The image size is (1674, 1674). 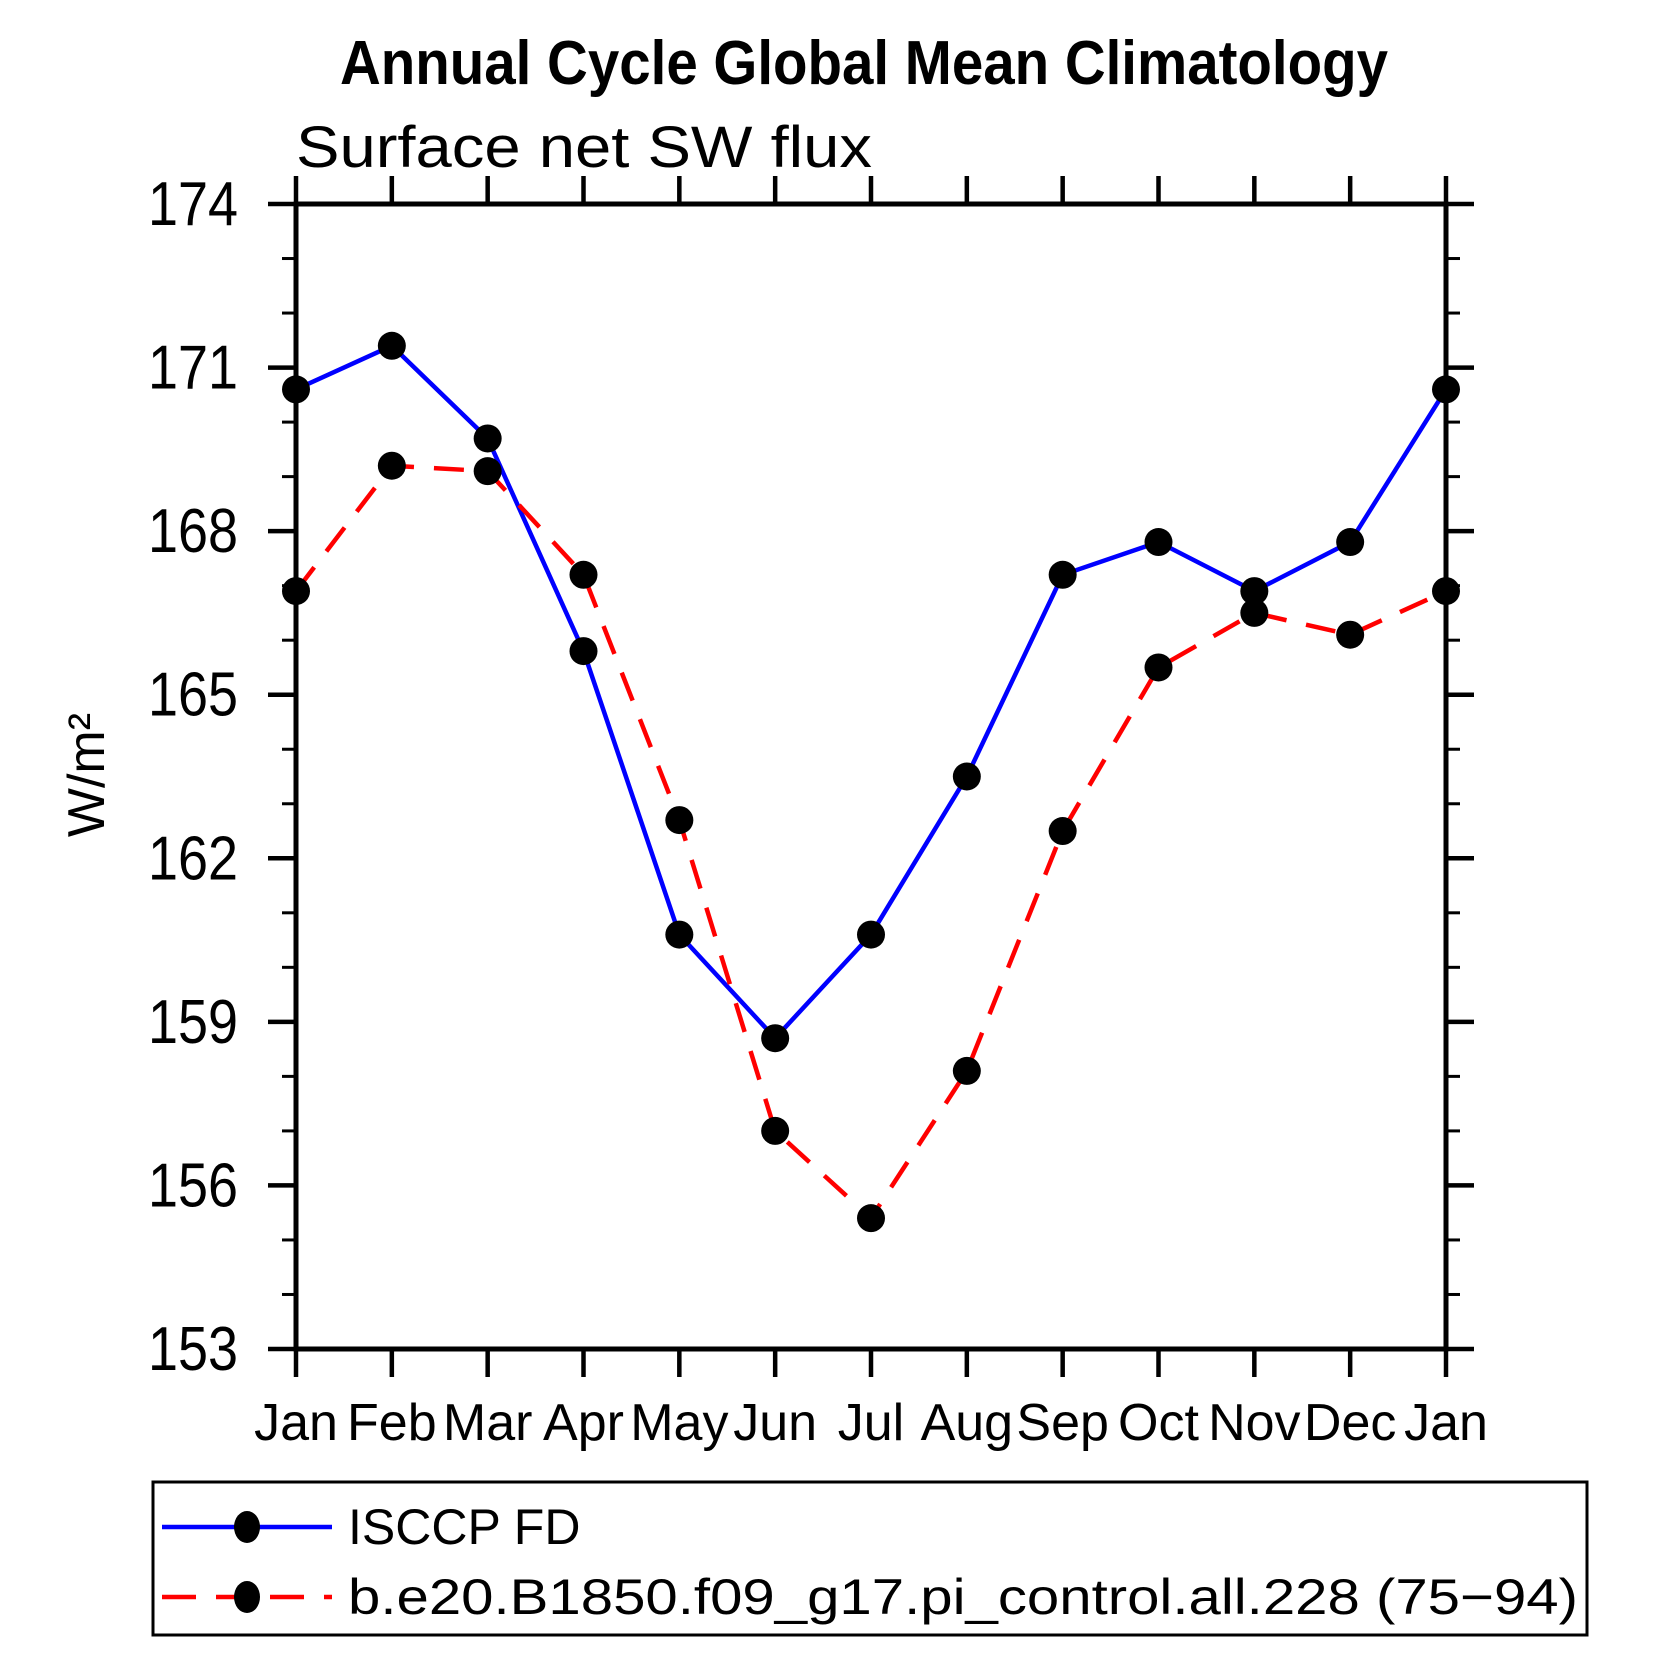 I want to click on chart-title: Annual Cycle Global Mean Climatology, so click(x=864, y=63).